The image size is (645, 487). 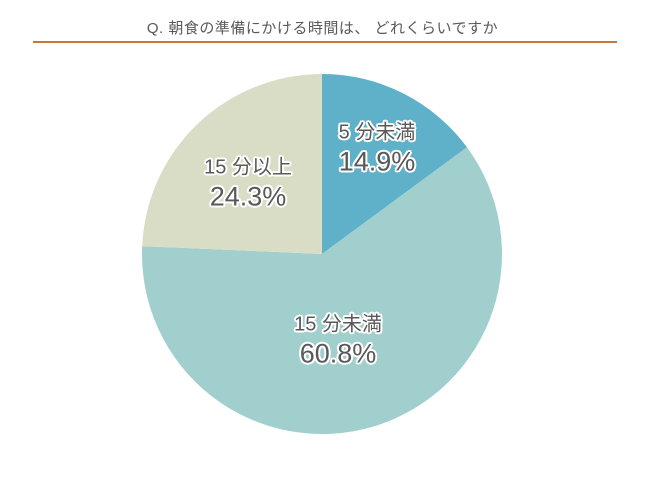 What do you see at coordinates (338, 324) in the screenshot?
I see `slice-name: 15 分未満` at bounding box center [338, 324].